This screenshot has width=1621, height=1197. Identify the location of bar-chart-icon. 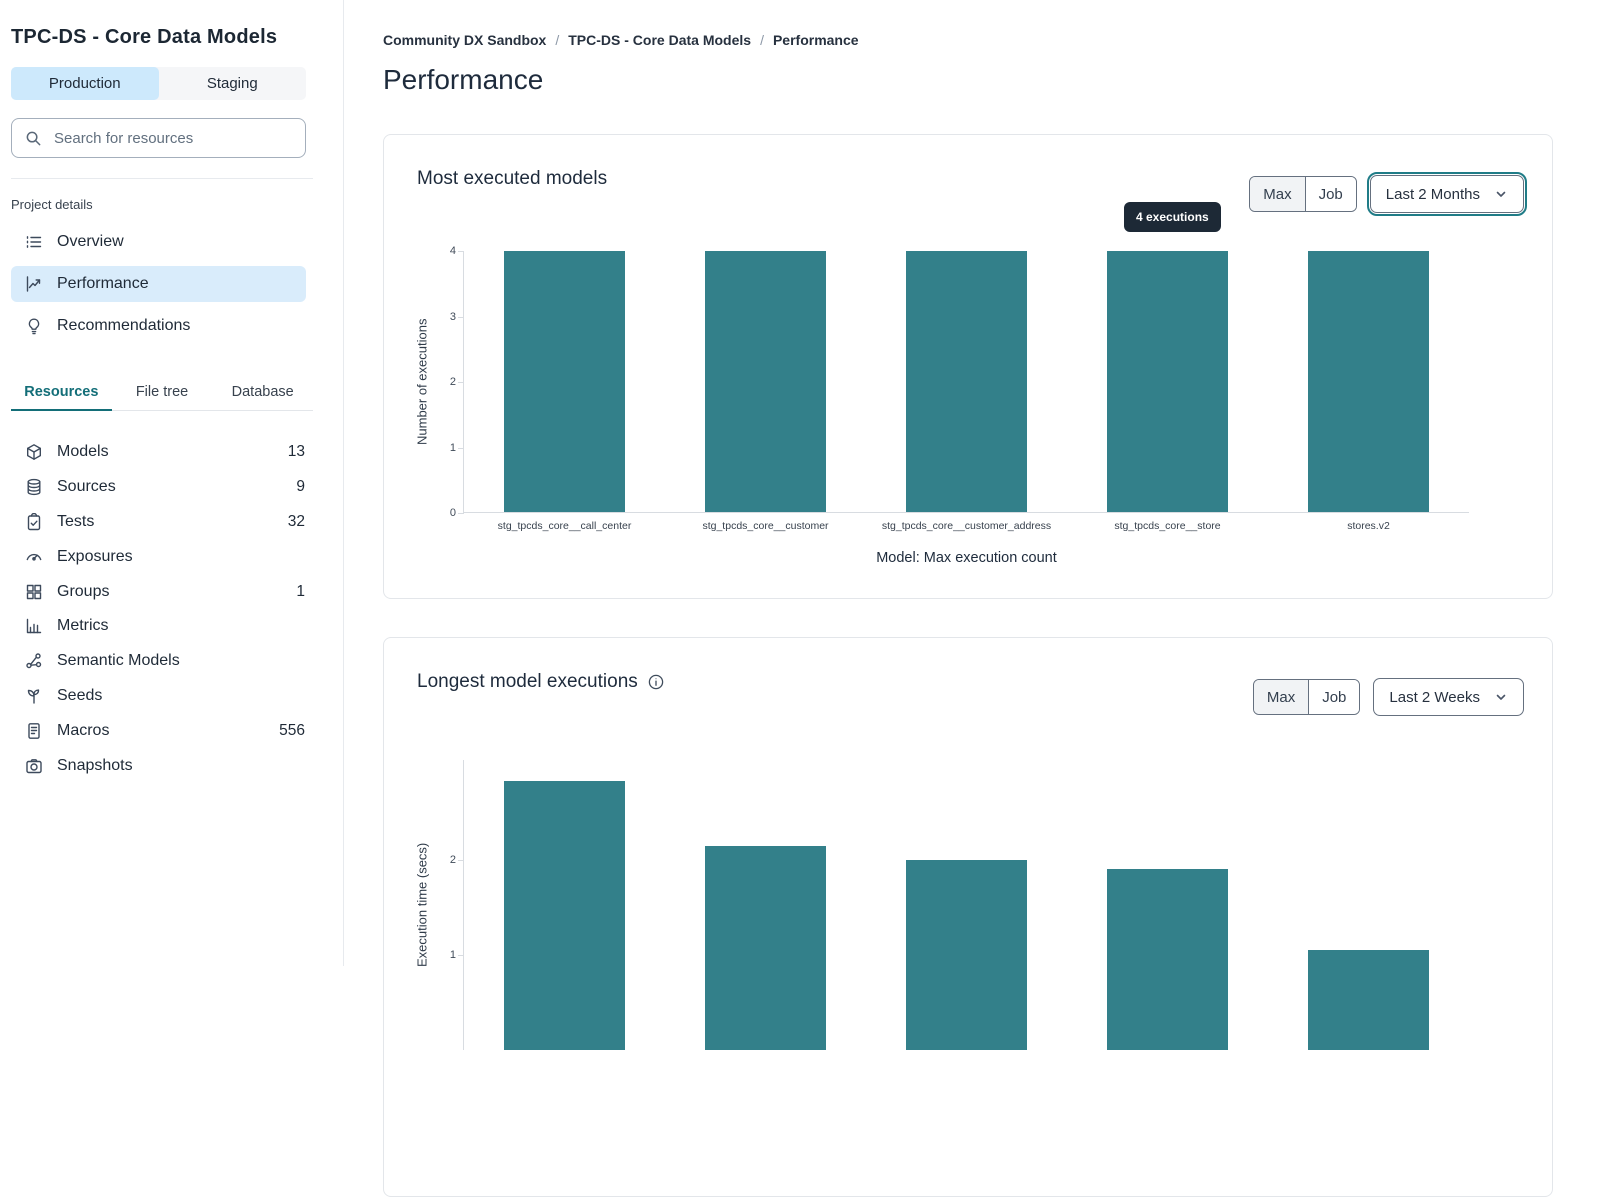
(34, 626).